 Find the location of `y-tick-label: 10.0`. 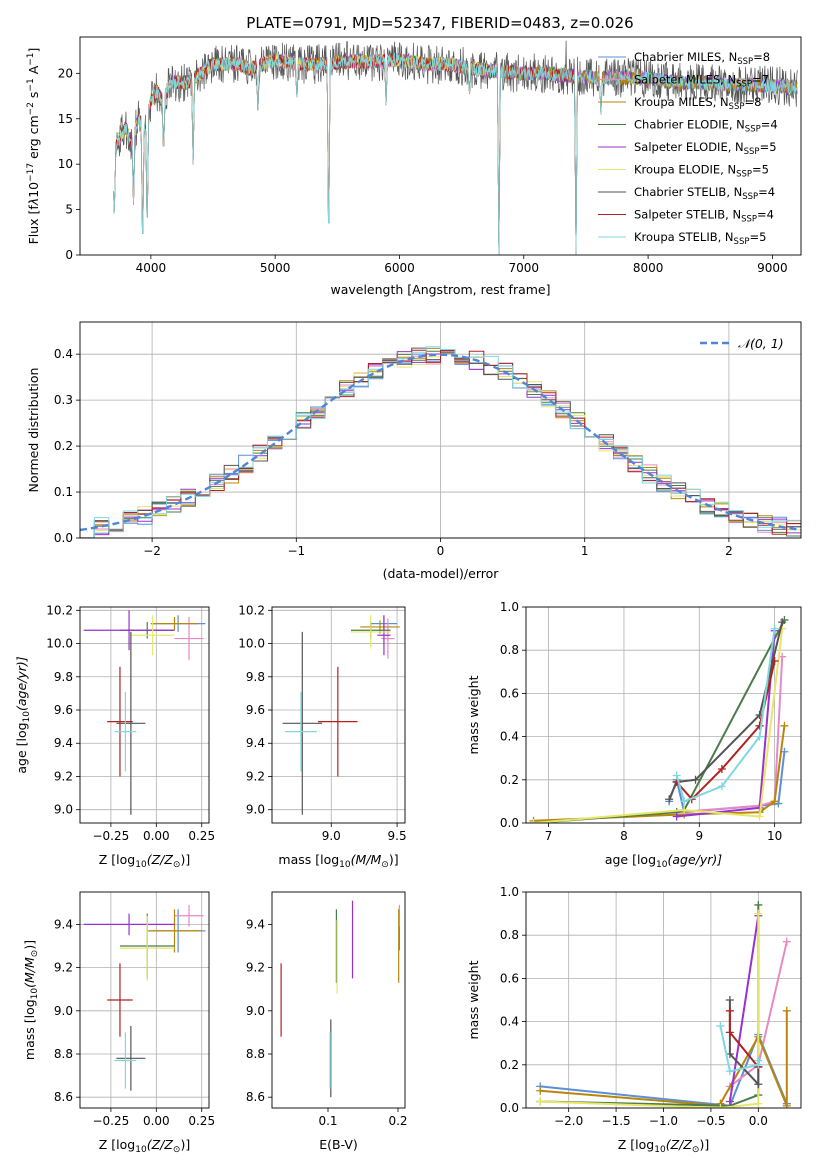

y-tick-label: 10.0 is located at coordinates (251, 644).